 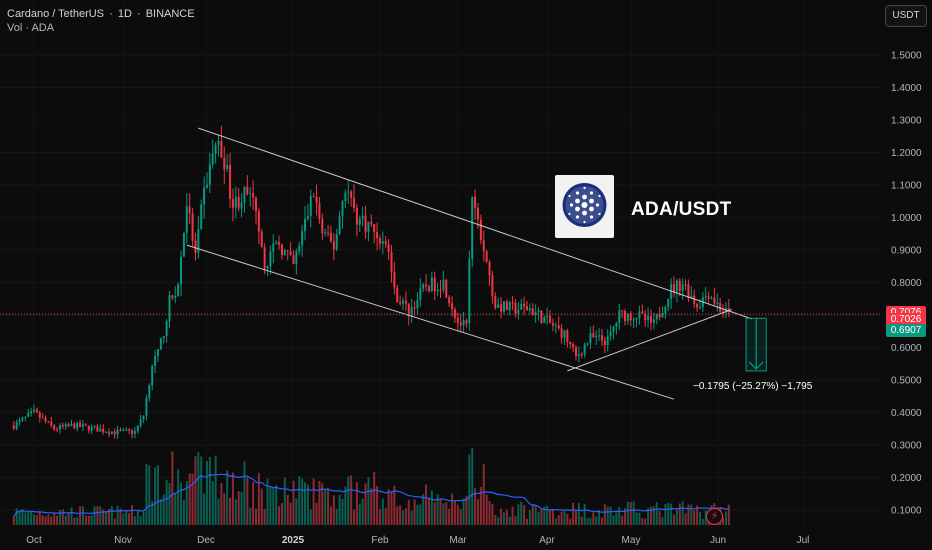 I want to click on time-axis-label: Nov, so click(x=123, y=540).